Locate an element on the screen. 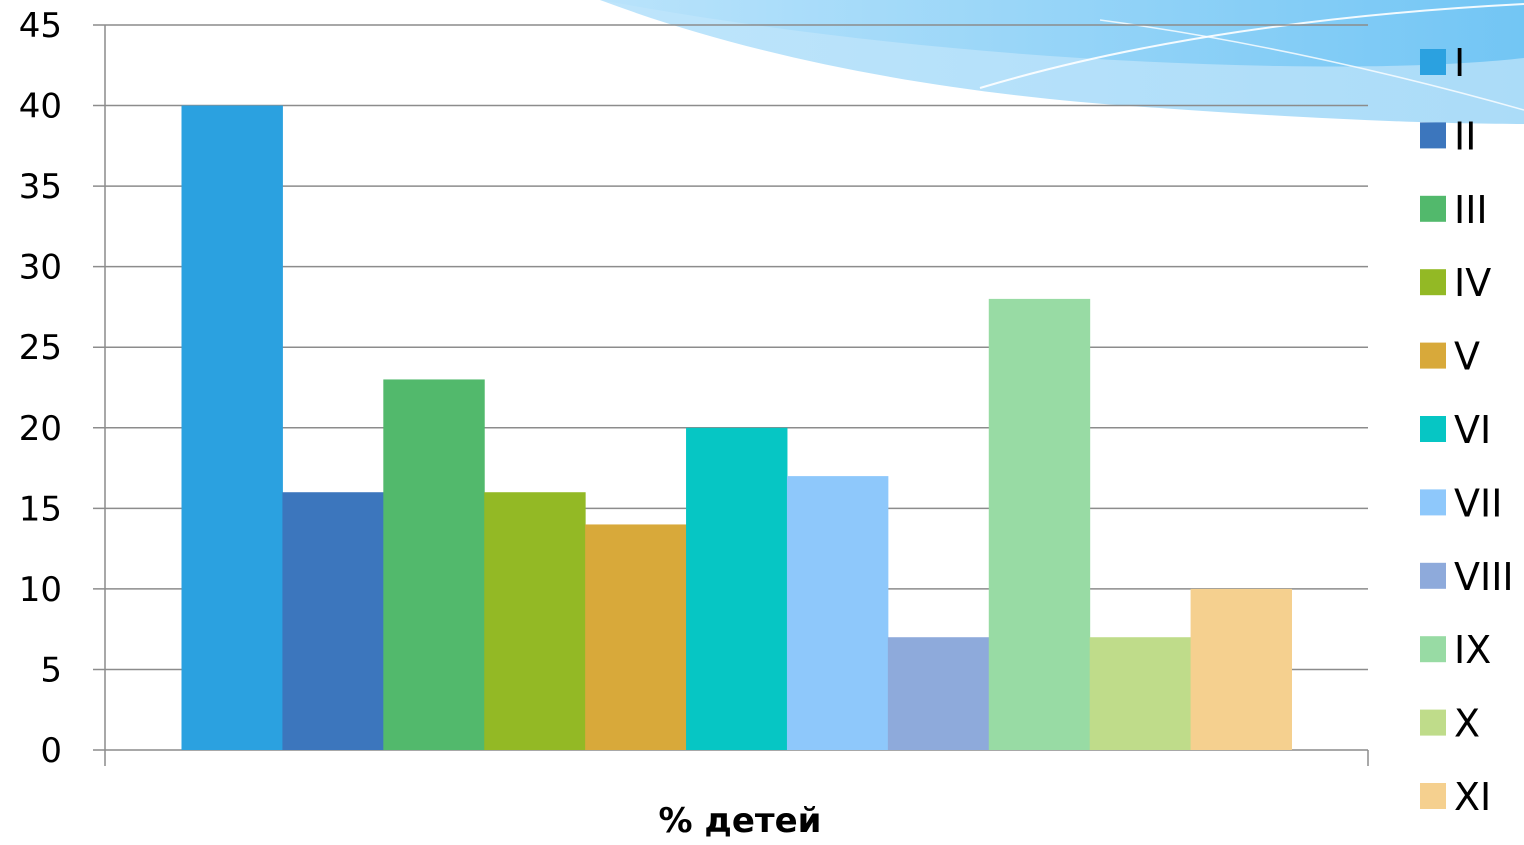 Image resolution: width=1524 pixels, height=845 pixels. bar-VIII is located at coordinates (938, 693).